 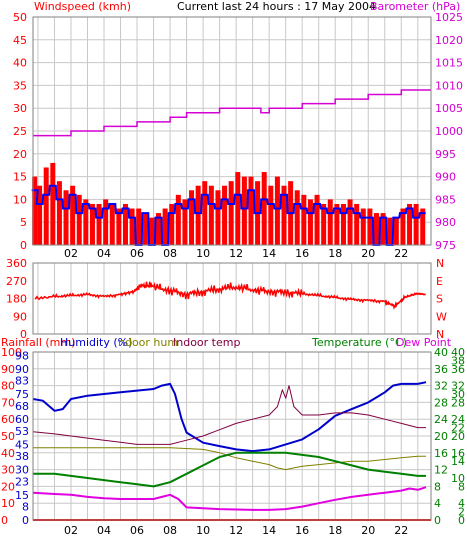 I want to click on barometer-line, so click(x=232, y=113).